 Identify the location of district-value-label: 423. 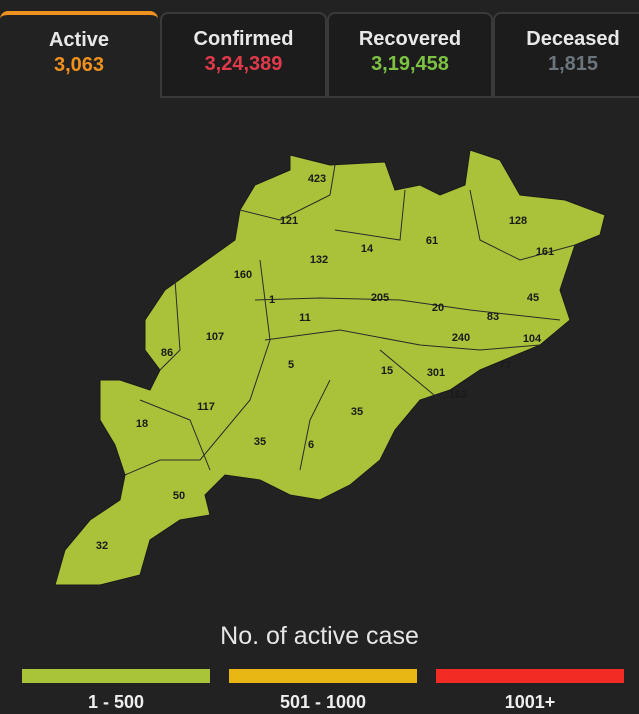
(317, 179).